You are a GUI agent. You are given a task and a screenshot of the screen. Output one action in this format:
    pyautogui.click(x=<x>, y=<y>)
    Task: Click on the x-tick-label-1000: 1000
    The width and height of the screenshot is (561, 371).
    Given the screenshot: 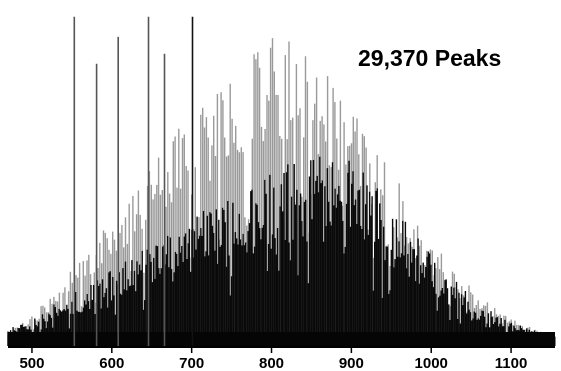 What is the action you would take?
    pyautogui.click(x=431, y=363)
    